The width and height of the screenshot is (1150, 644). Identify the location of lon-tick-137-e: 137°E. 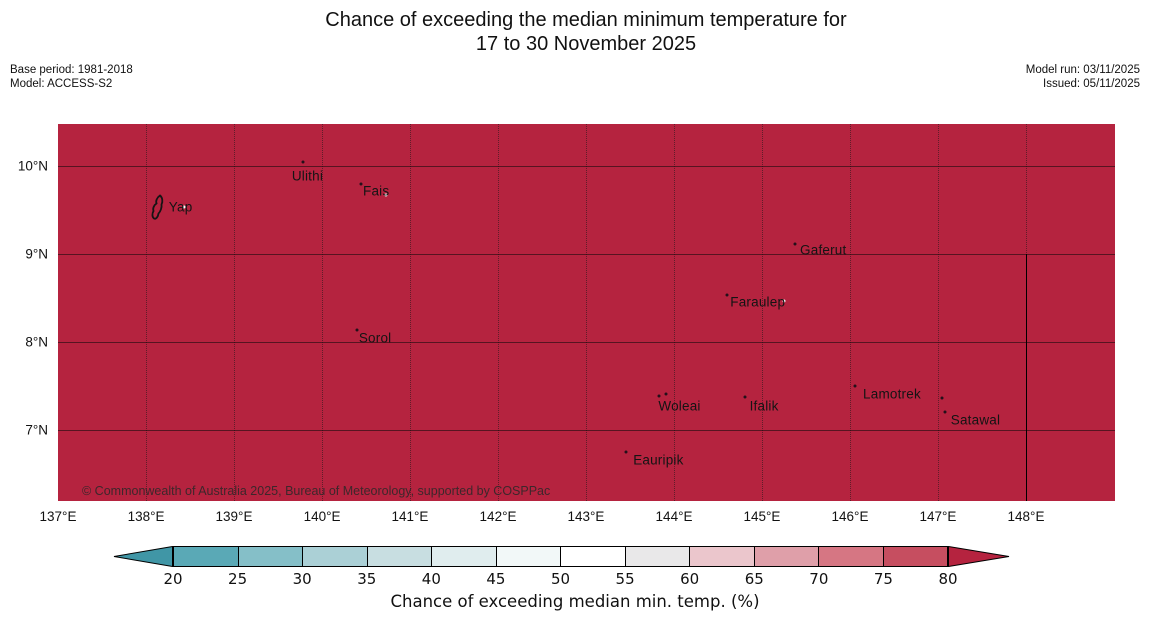
(58, 516).